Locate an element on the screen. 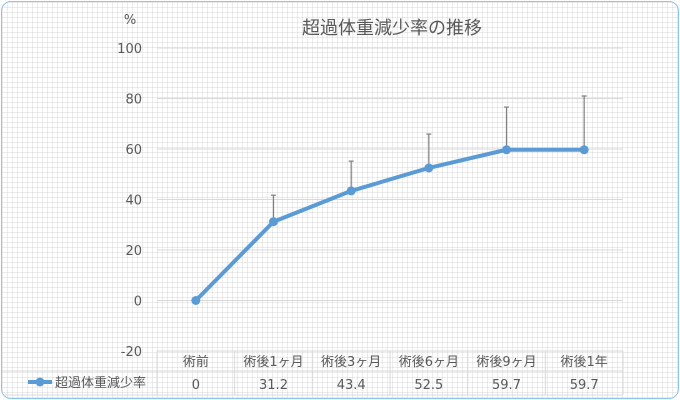 The image size is (680, 400). table-value: 43.4 is located at coordinates (351, 385).